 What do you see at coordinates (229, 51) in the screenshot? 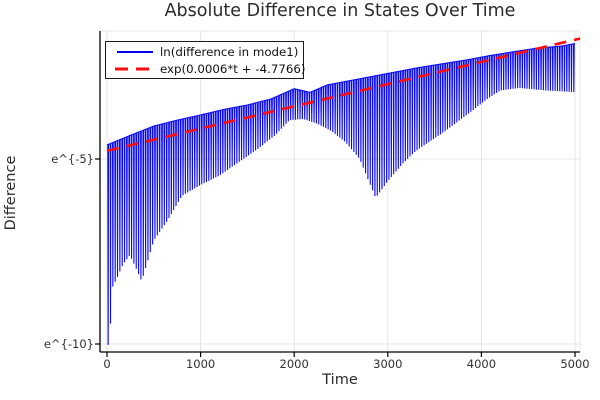
I see `legend-item-label: ln(difference in mode1)` at bounding box center [229, 51].